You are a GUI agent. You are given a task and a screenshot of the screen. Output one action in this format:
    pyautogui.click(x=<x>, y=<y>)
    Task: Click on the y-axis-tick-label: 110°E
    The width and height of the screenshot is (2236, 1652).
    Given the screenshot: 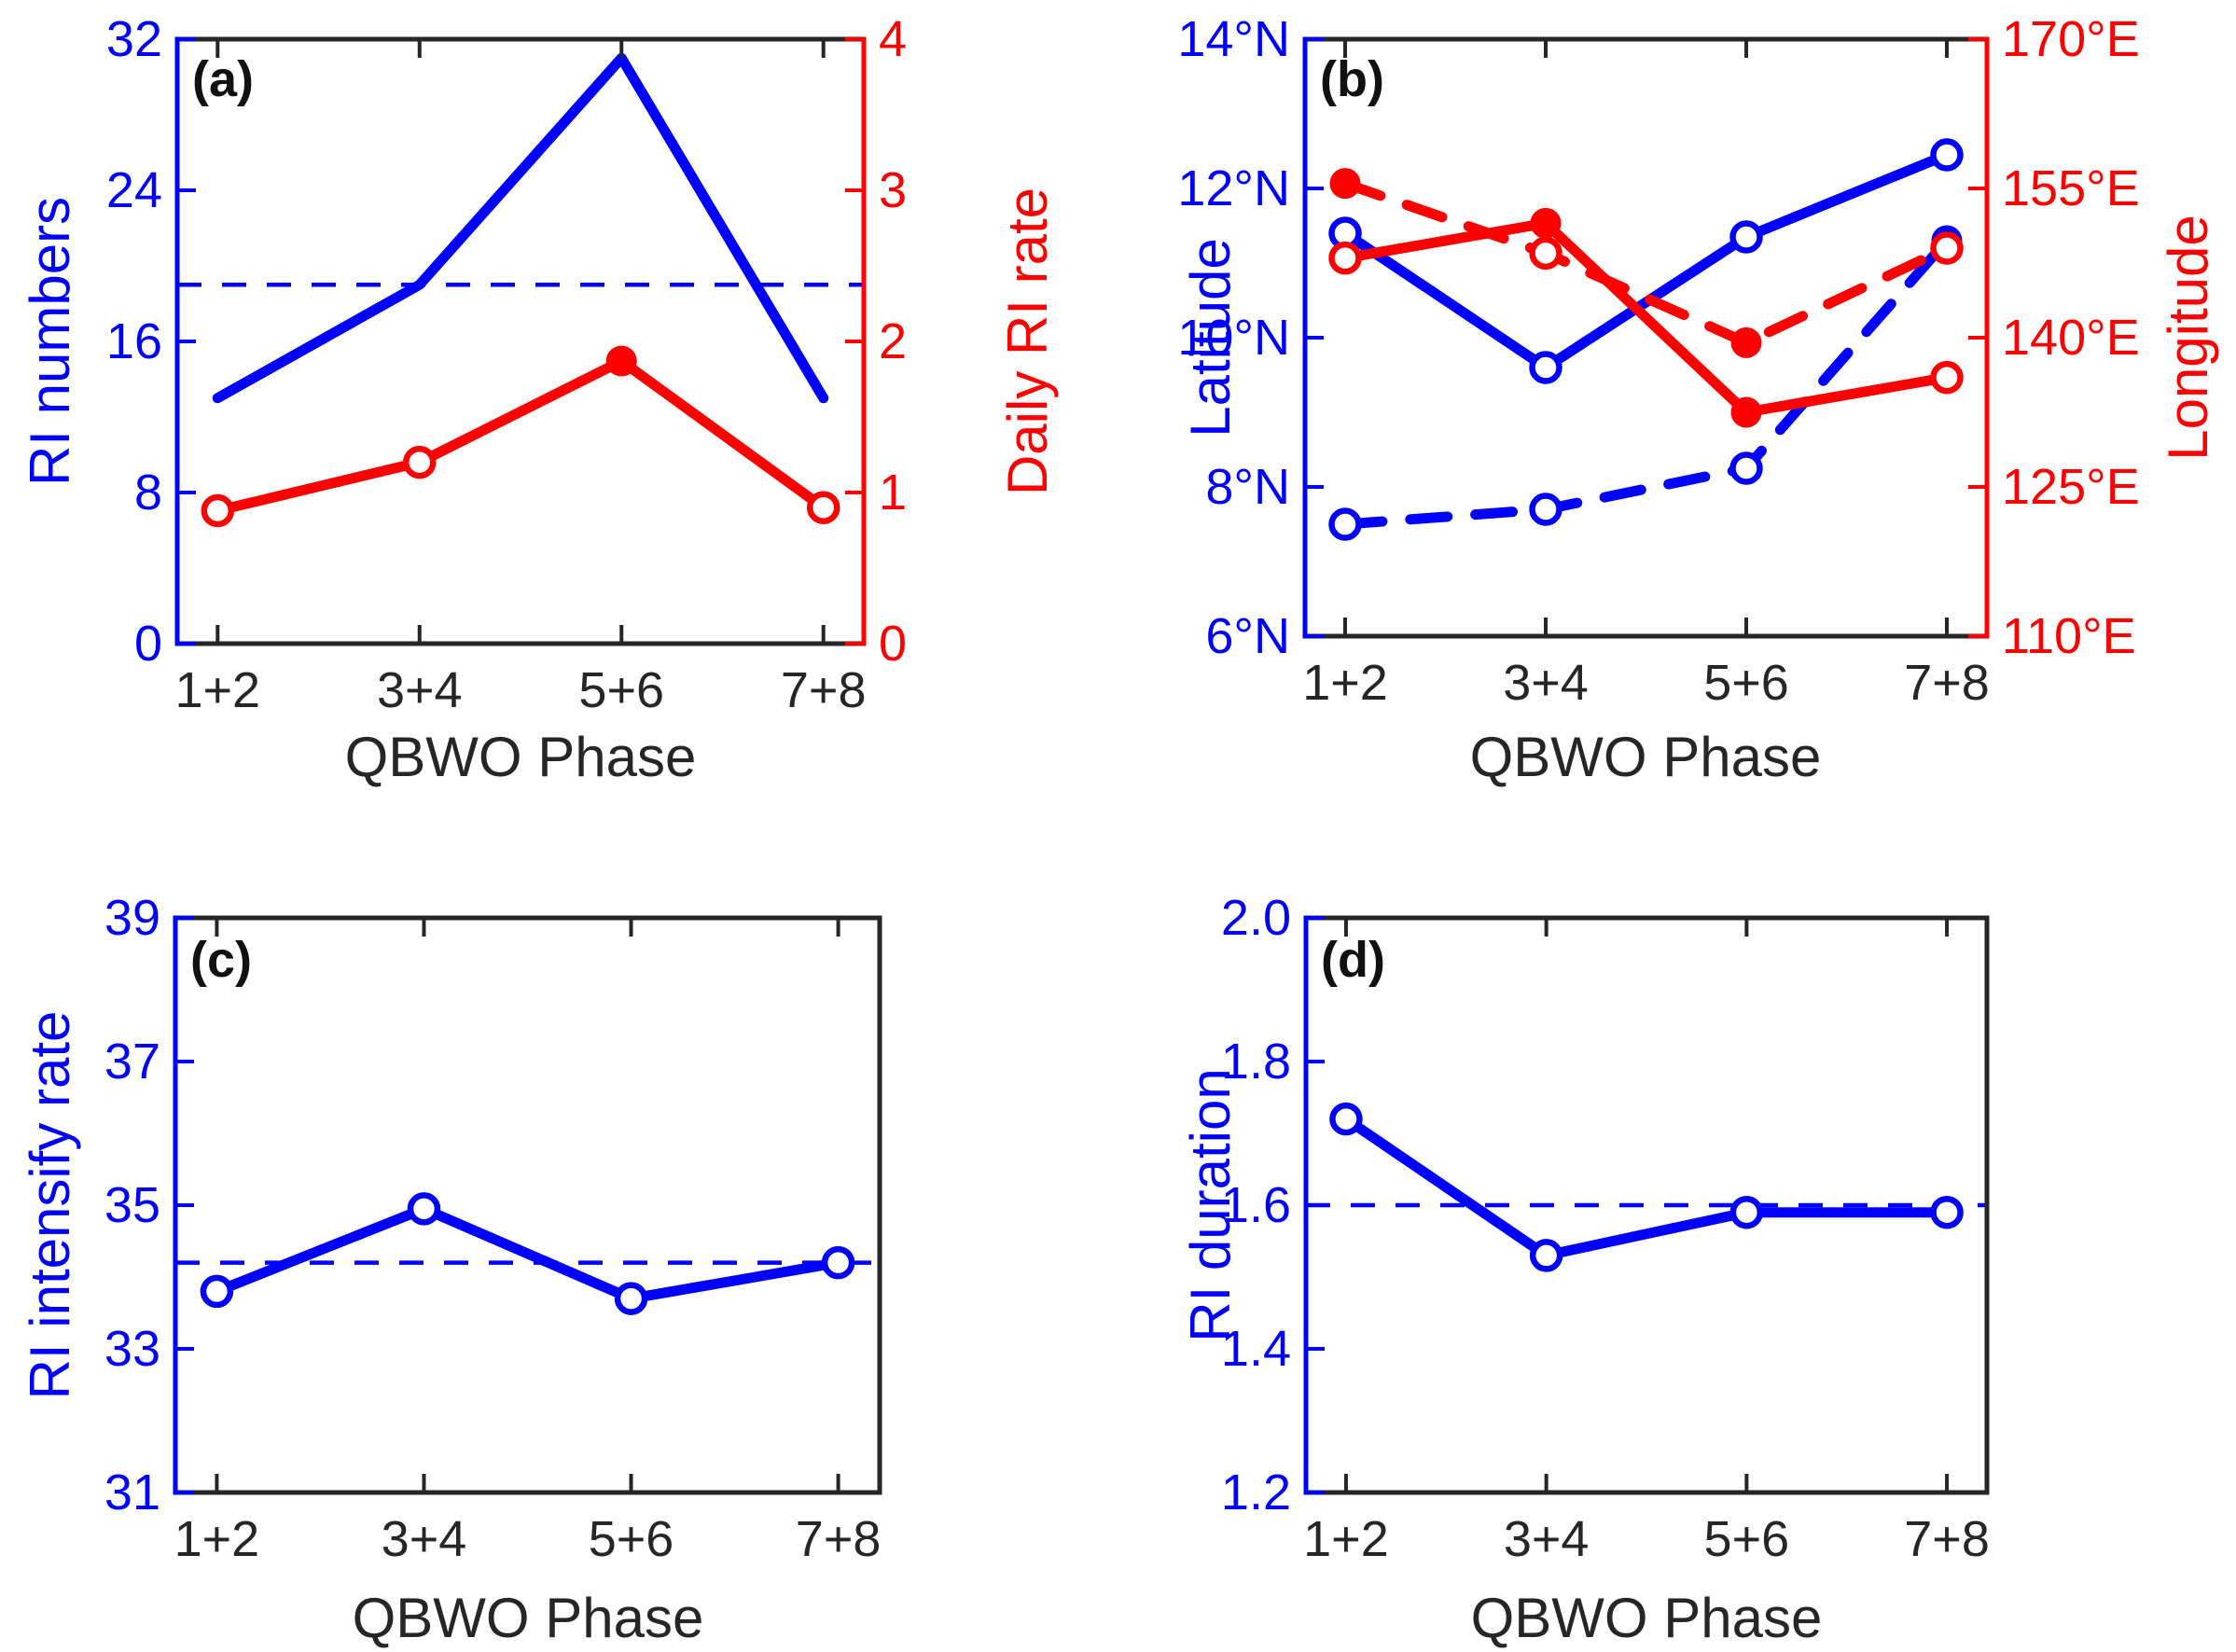 What is the action you would take?
    pyautogui.click(x=2069, y=636)
    